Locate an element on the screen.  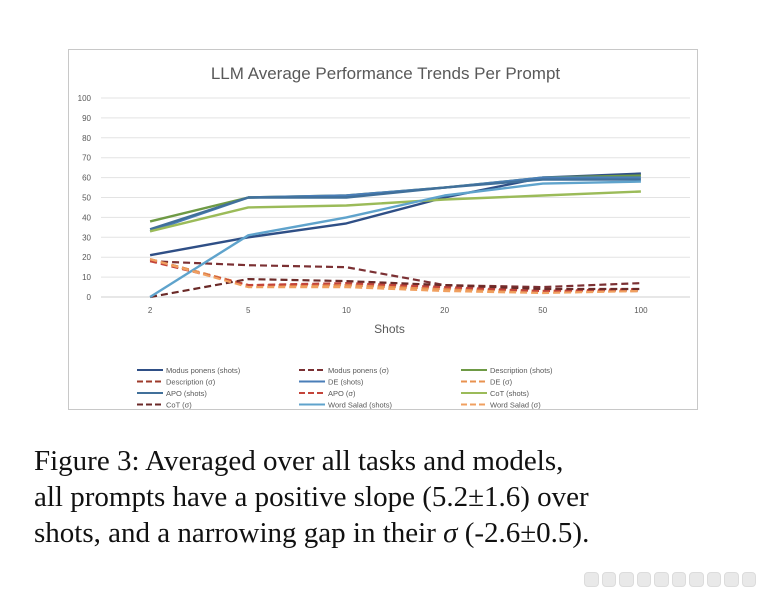
y-tick-label: 90 is located at coordinates (86, 118).